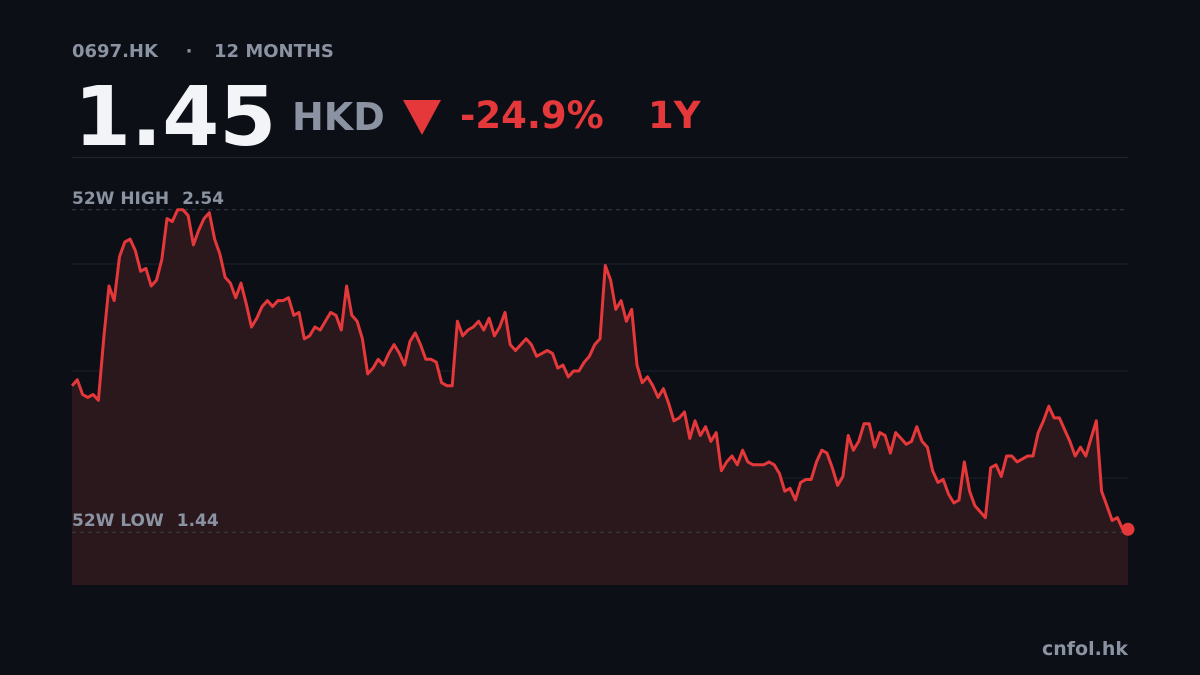 The height and width of the screenshot is (675, 1200). I want to click on period: 12 MONTHS, so click(274, 51).